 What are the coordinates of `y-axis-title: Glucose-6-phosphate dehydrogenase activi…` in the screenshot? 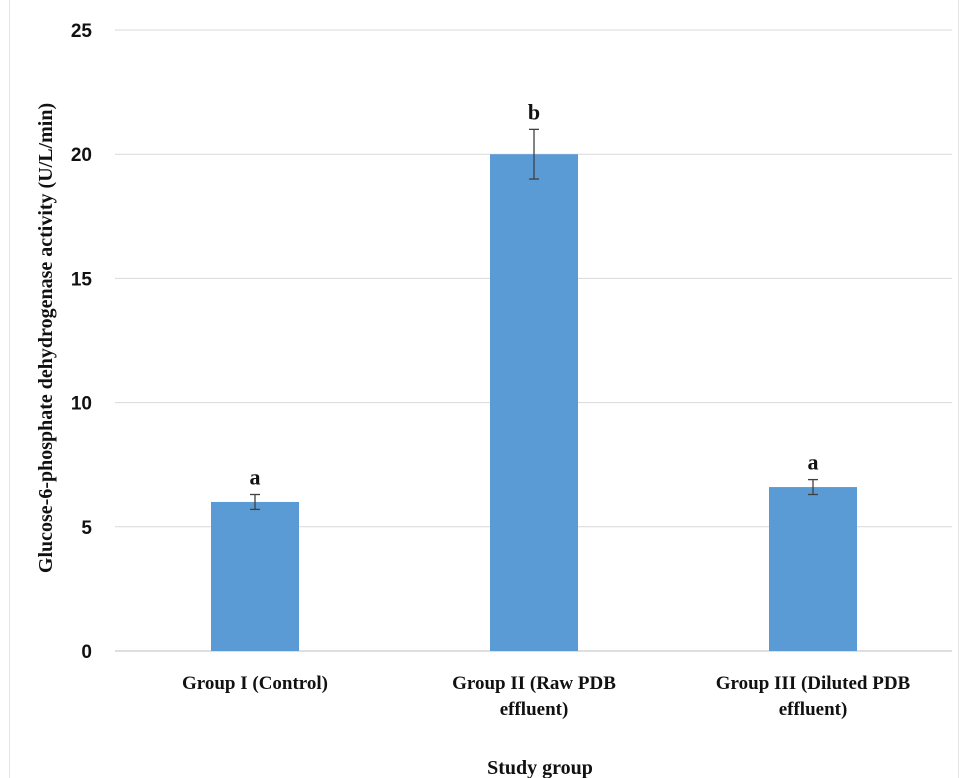 It's located at (46, 338).